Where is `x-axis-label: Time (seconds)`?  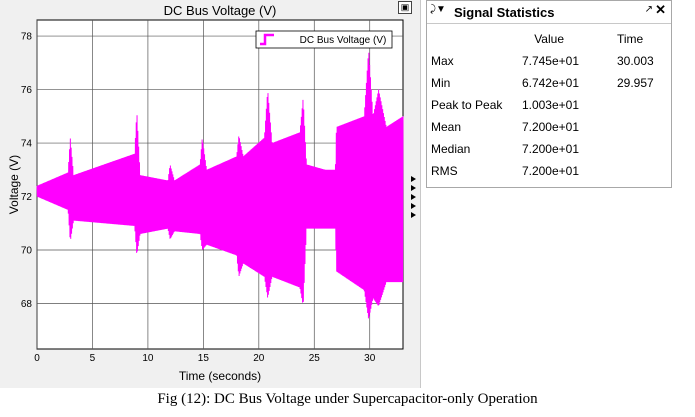
x-axis-label: Time (seconds) is located at coordinates (220, 376).